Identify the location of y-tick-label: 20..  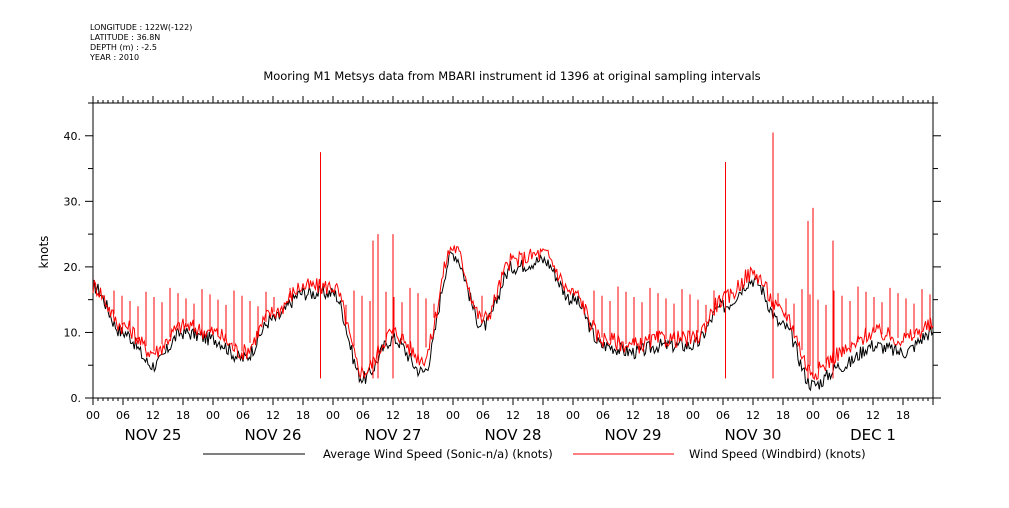
(73, 267).